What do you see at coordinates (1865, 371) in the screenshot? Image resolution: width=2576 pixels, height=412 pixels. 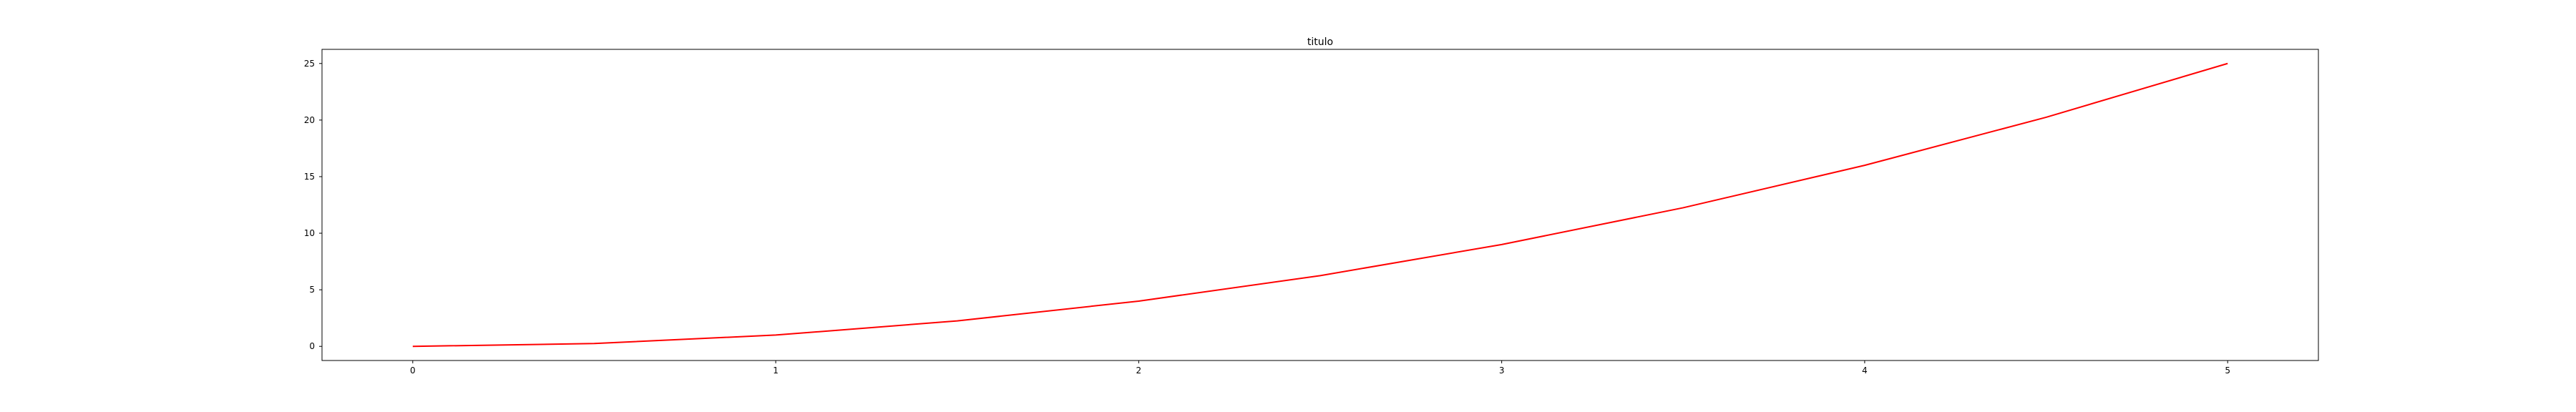 I see `x-tick-label: 4` at bounding box center [1865, 371].